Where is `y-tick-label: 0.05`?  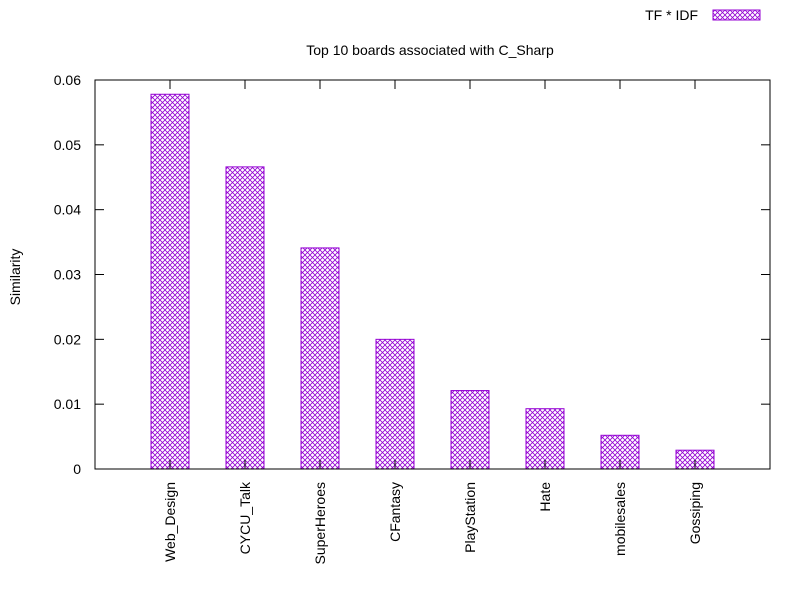 y-tick-label: 0.05 is located at coordinates (67, 145).